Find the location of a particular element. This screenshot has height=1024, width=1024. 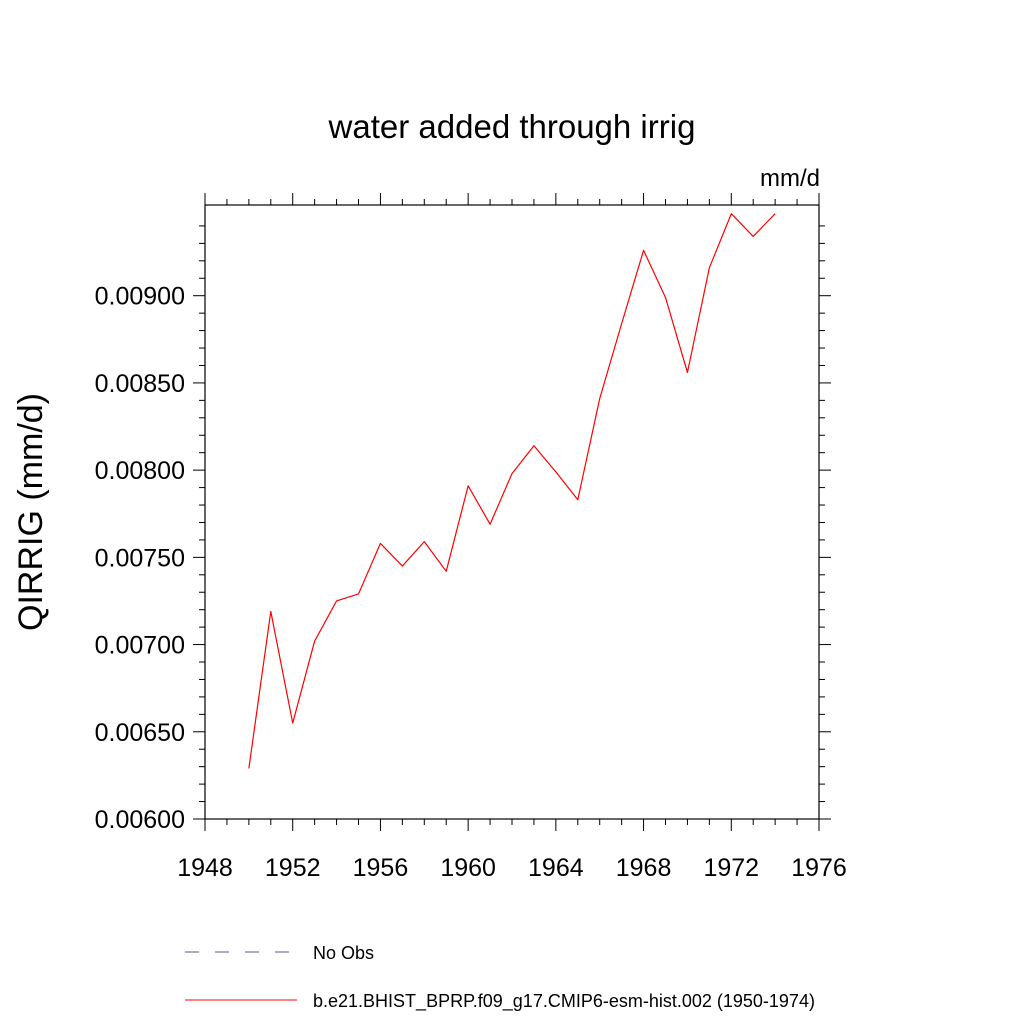

legend-label: No Obs is located at coordinates (343, 953).